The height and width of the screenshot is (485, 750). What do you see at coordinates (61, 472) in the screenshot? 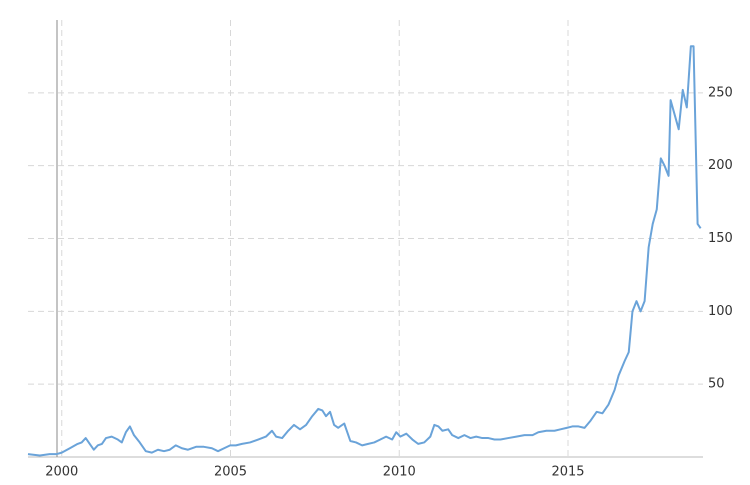
I see `x-tick-label: 2000` at bounding box center [61, 472].